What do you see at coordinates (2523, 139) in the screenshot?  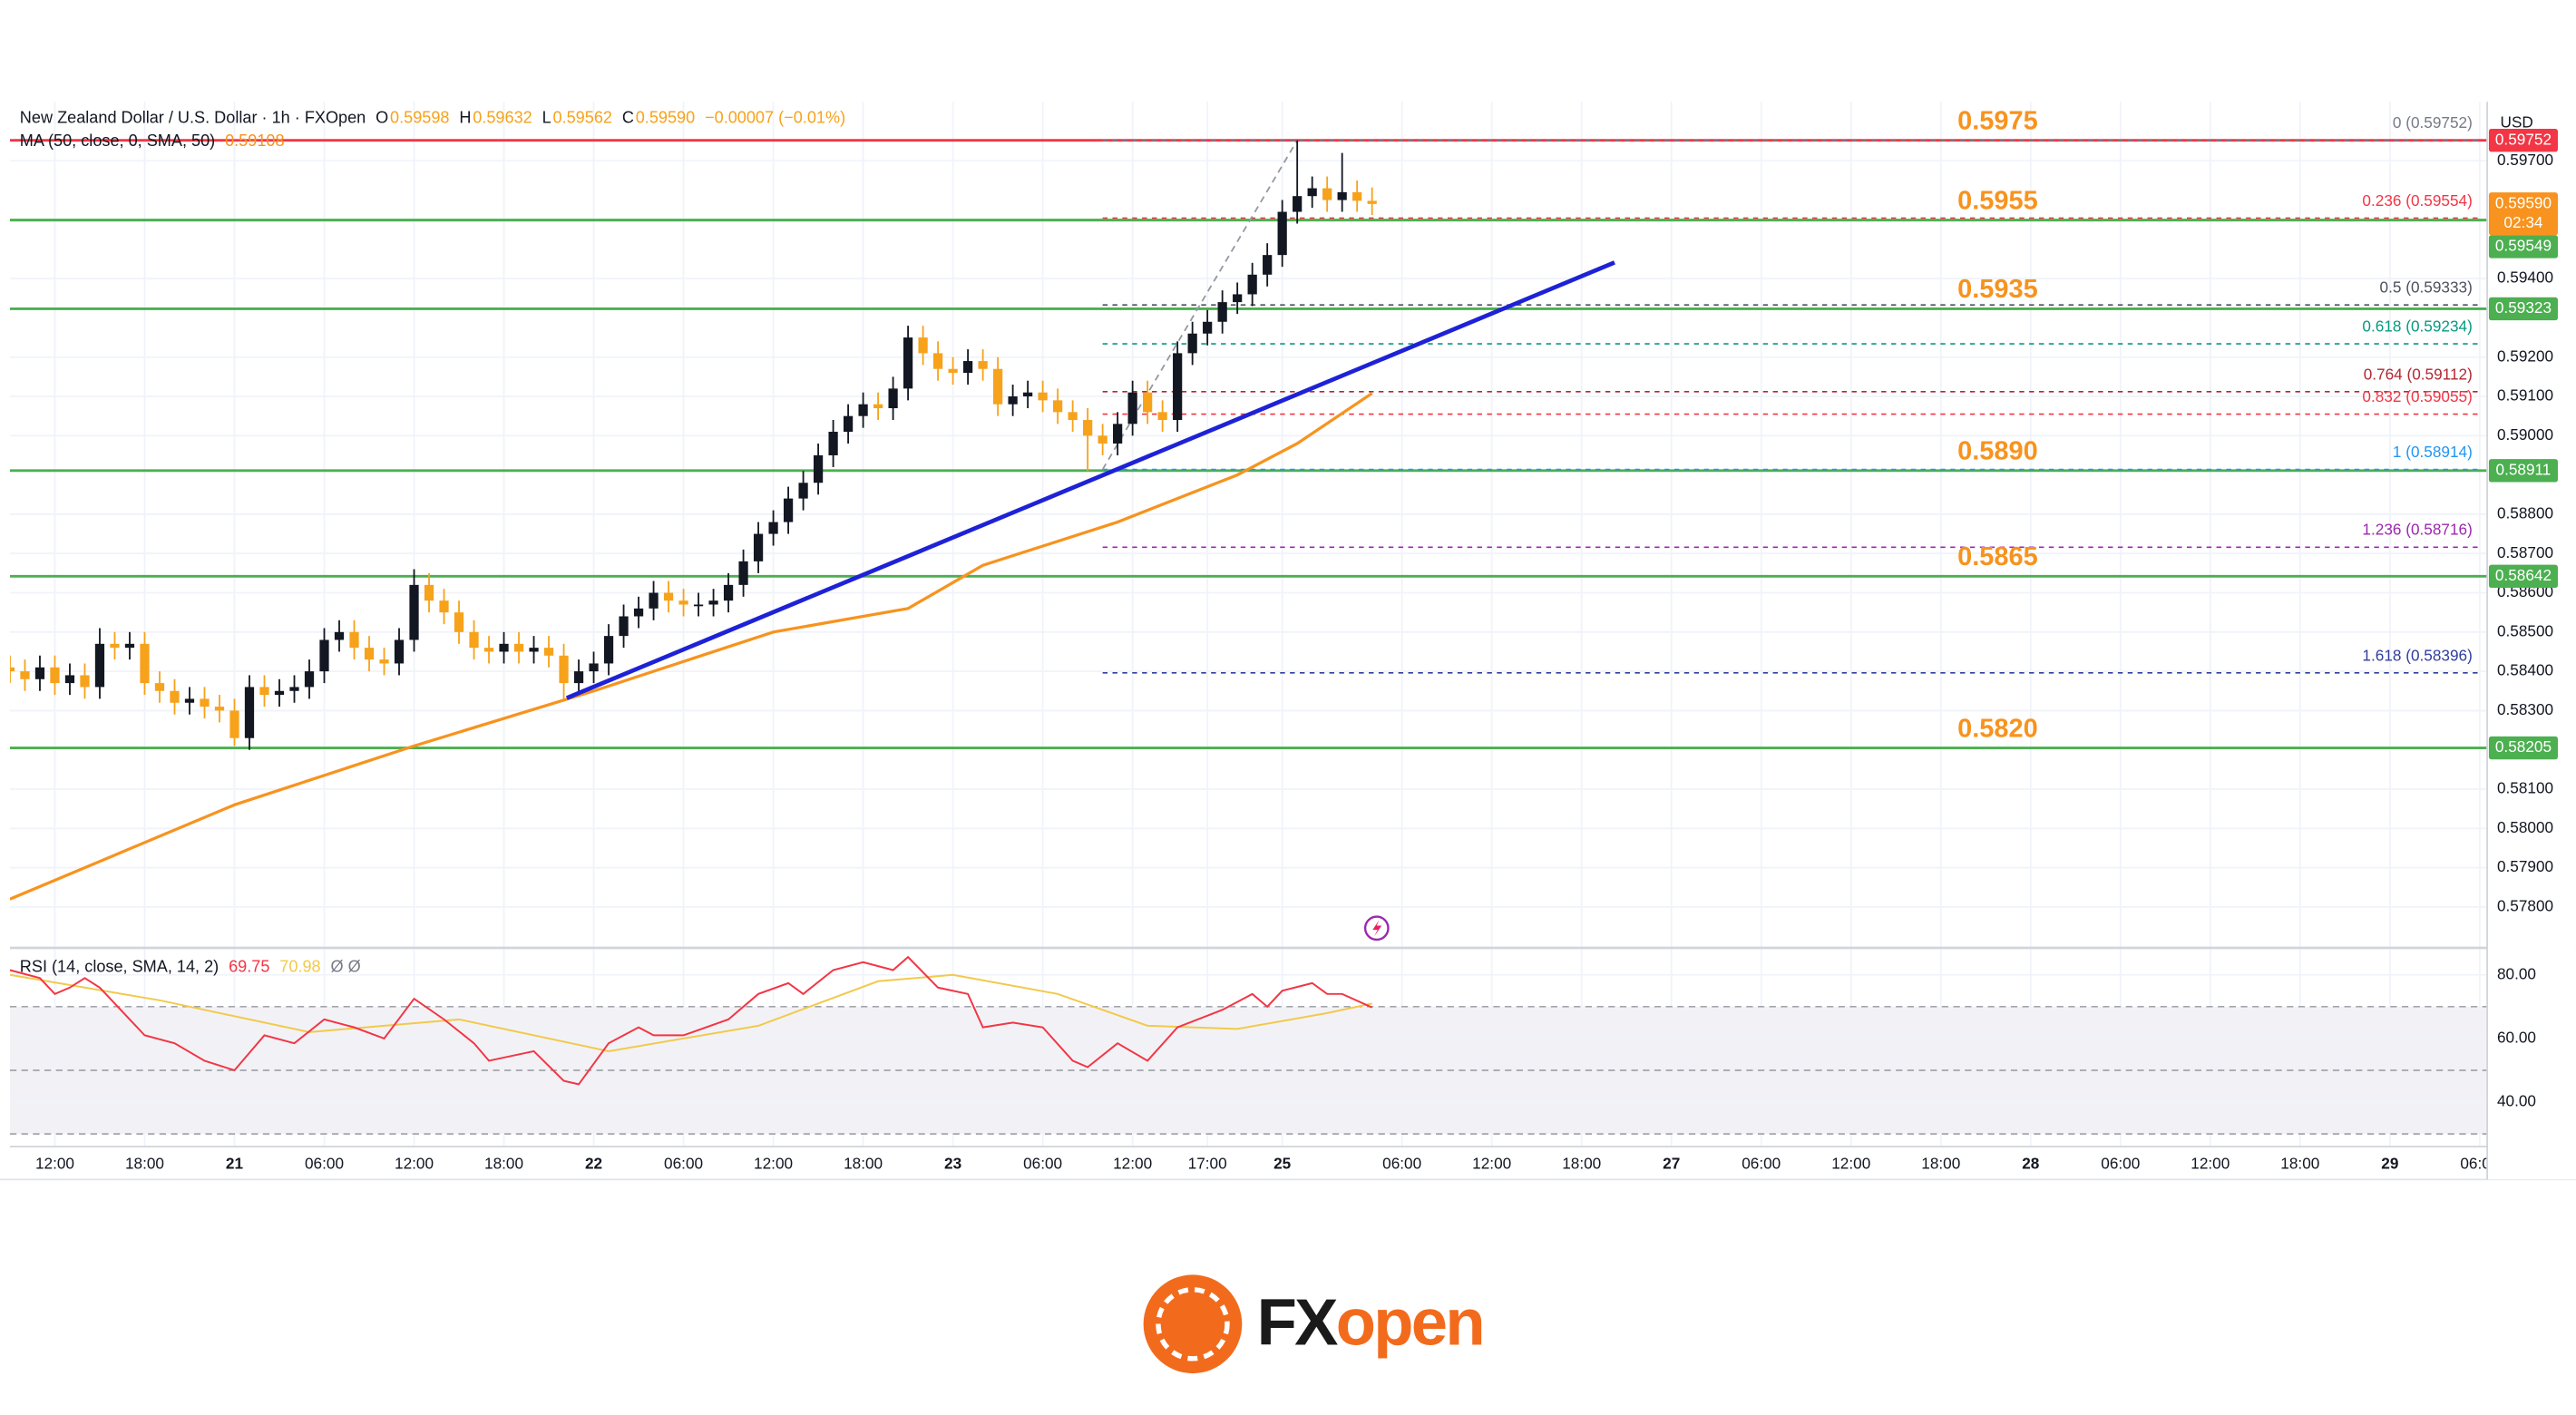 I see `level-axis-tag-label: 0.59752` at bounding box center [2523, 139].